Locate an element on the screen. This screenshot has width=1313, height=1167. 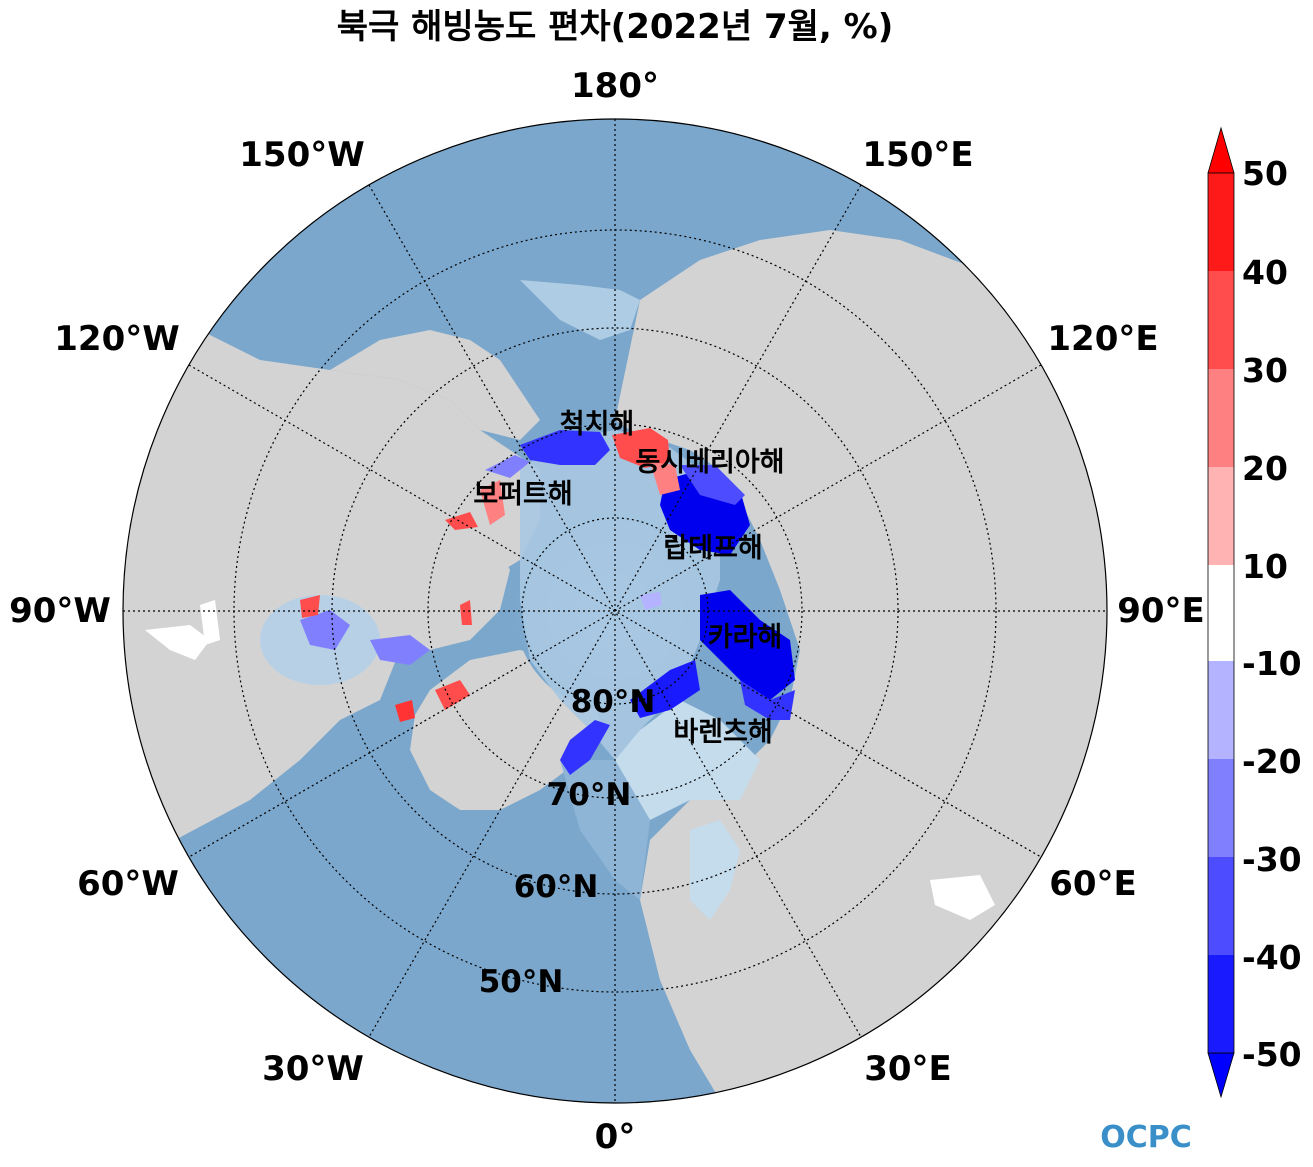
colorbar-extend-max is located at coordinates (1221, 150).